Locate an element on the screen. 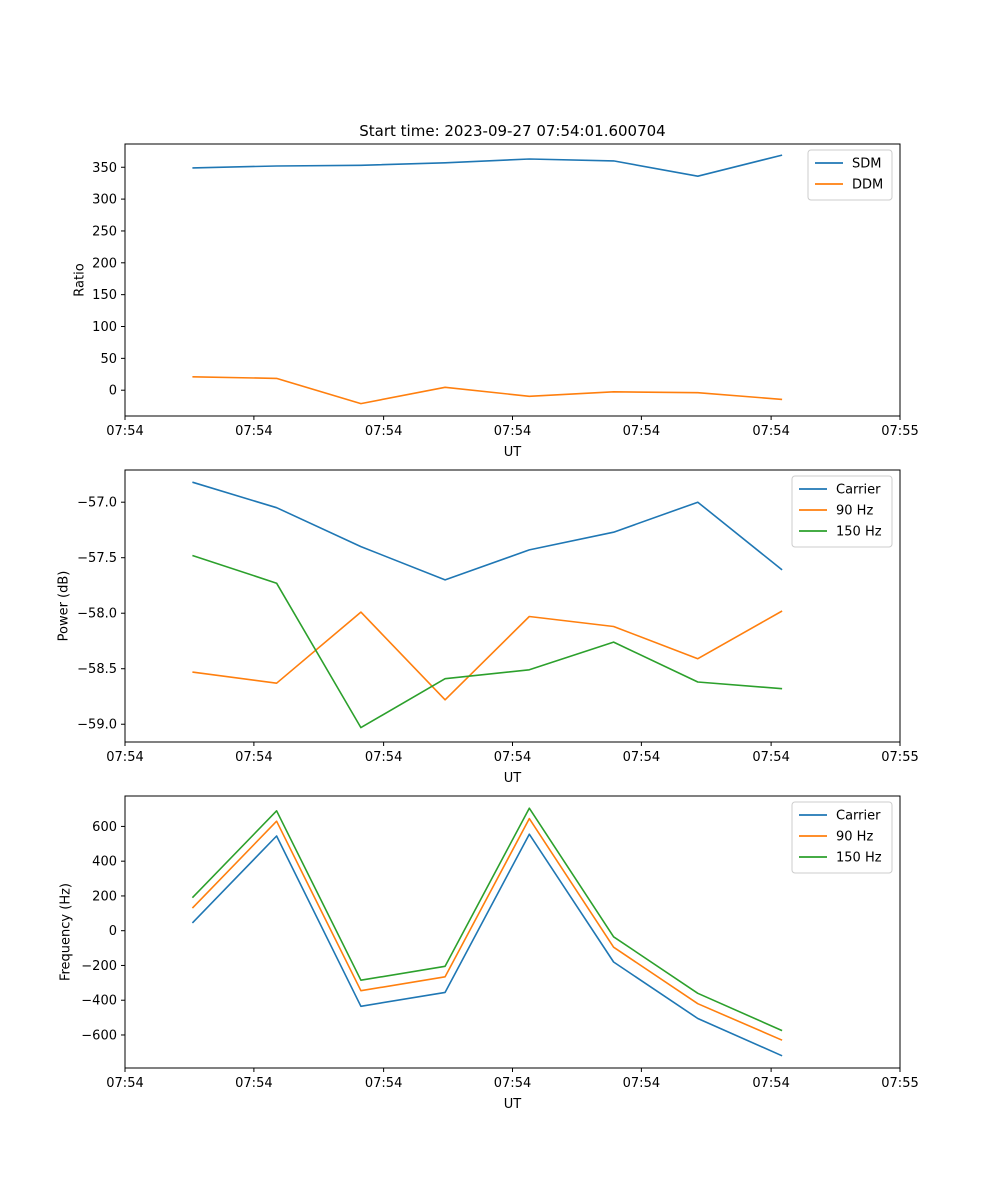 The height and width of the screenshot is (1200, 1000). y-tick-label: 100 is located at coordinates (104, 327).